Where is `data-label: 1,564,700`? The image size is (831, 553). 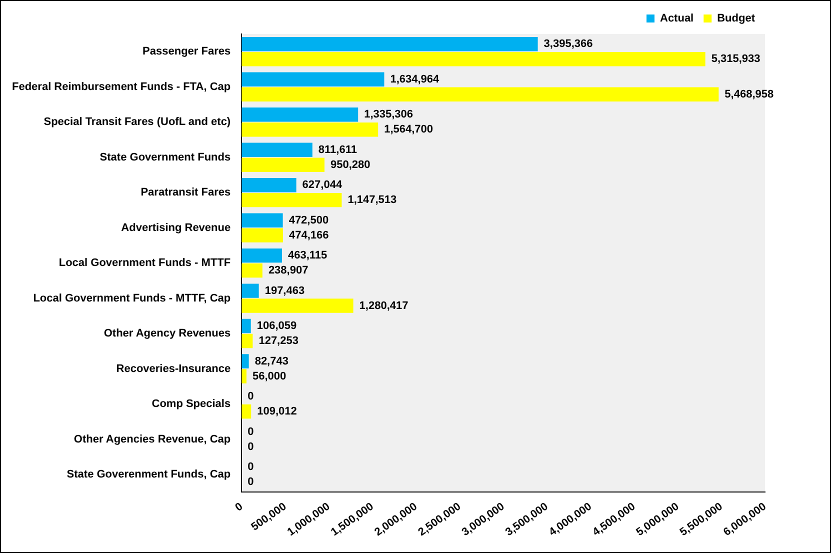
data-label: 1,564,700 is located at coordinates (409, 130).